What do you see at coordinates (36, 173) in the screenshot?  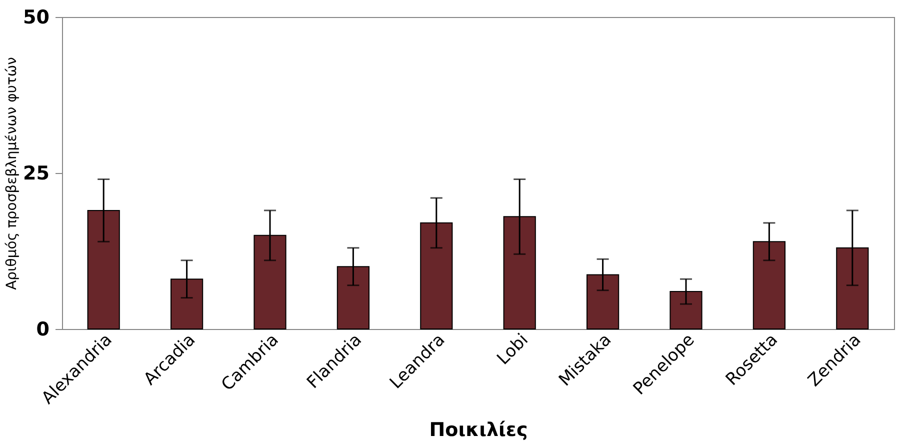 I see `y-tick-label: 25` at bounding box center [36, 173].